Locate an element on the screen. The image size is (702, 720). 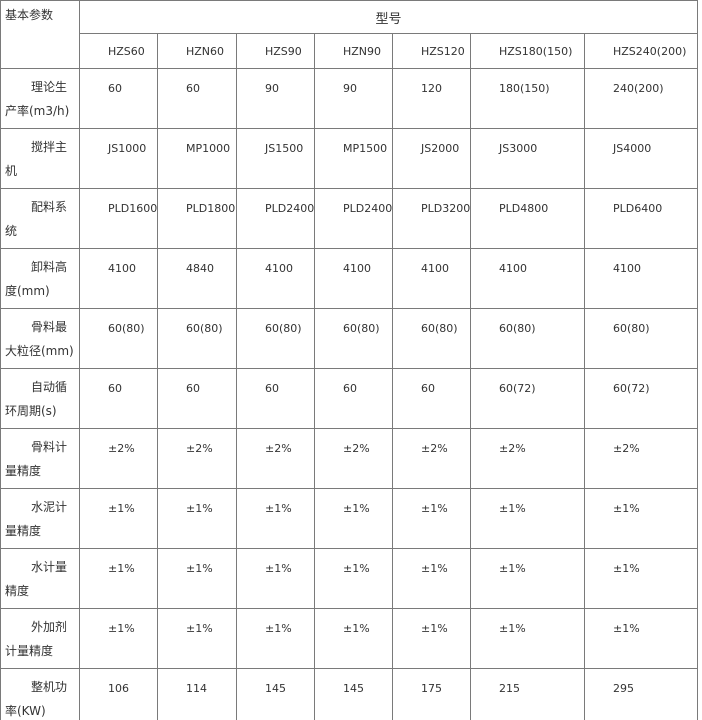
data-cell: PLD4800 is located at coordinates (527, 218).